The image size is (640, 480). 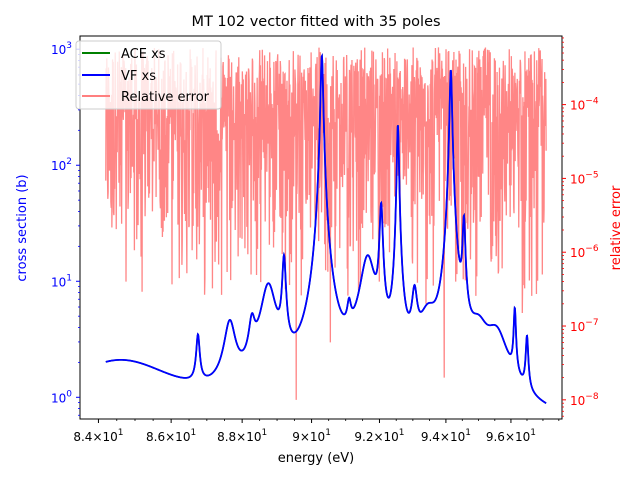 I want to click on tick-label-x-1: 8.6×101, so click(x=171, y=436).